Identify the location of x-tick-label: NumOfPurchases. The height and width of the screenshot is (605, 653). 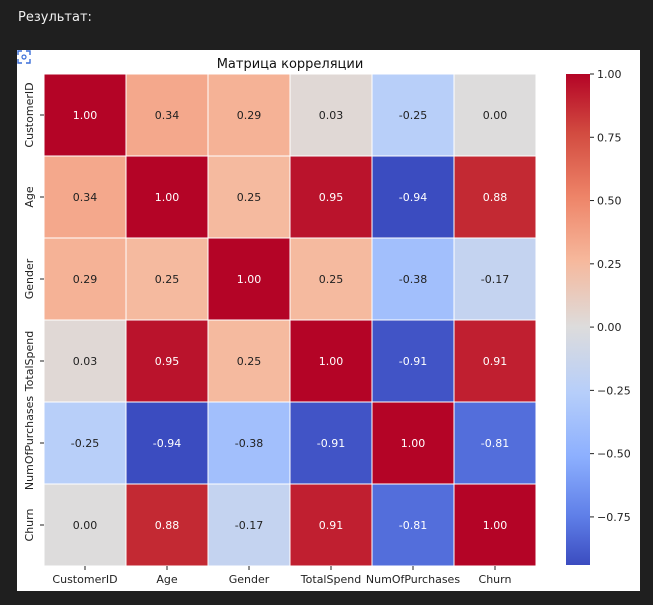
(413, 579).